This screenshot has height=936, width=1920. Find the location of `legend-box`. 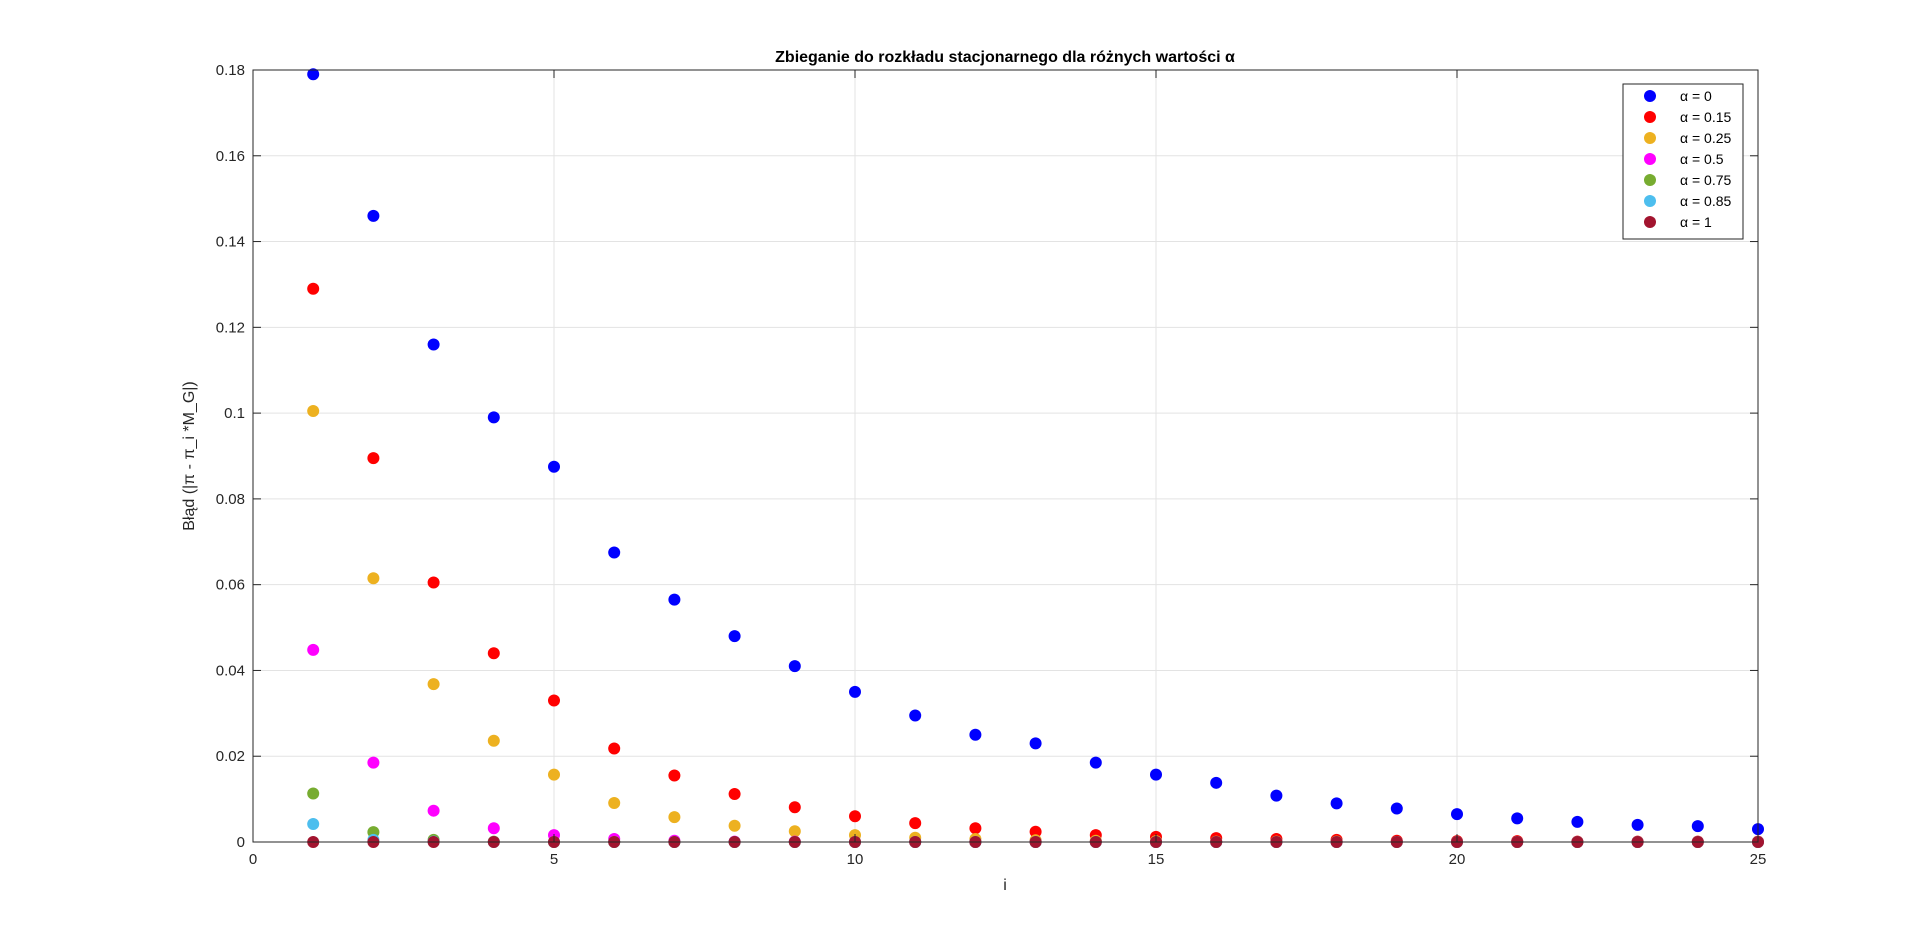

legend-box is located at coordinates (1683, 161).